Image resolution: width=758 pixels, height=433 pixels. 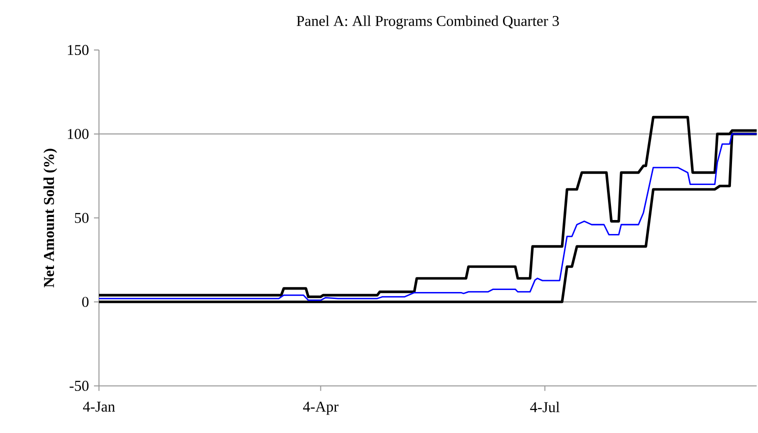 I want to click on chart-title: Panel A: All Programs Combined Quarter 3, so click(x=427, y=23).